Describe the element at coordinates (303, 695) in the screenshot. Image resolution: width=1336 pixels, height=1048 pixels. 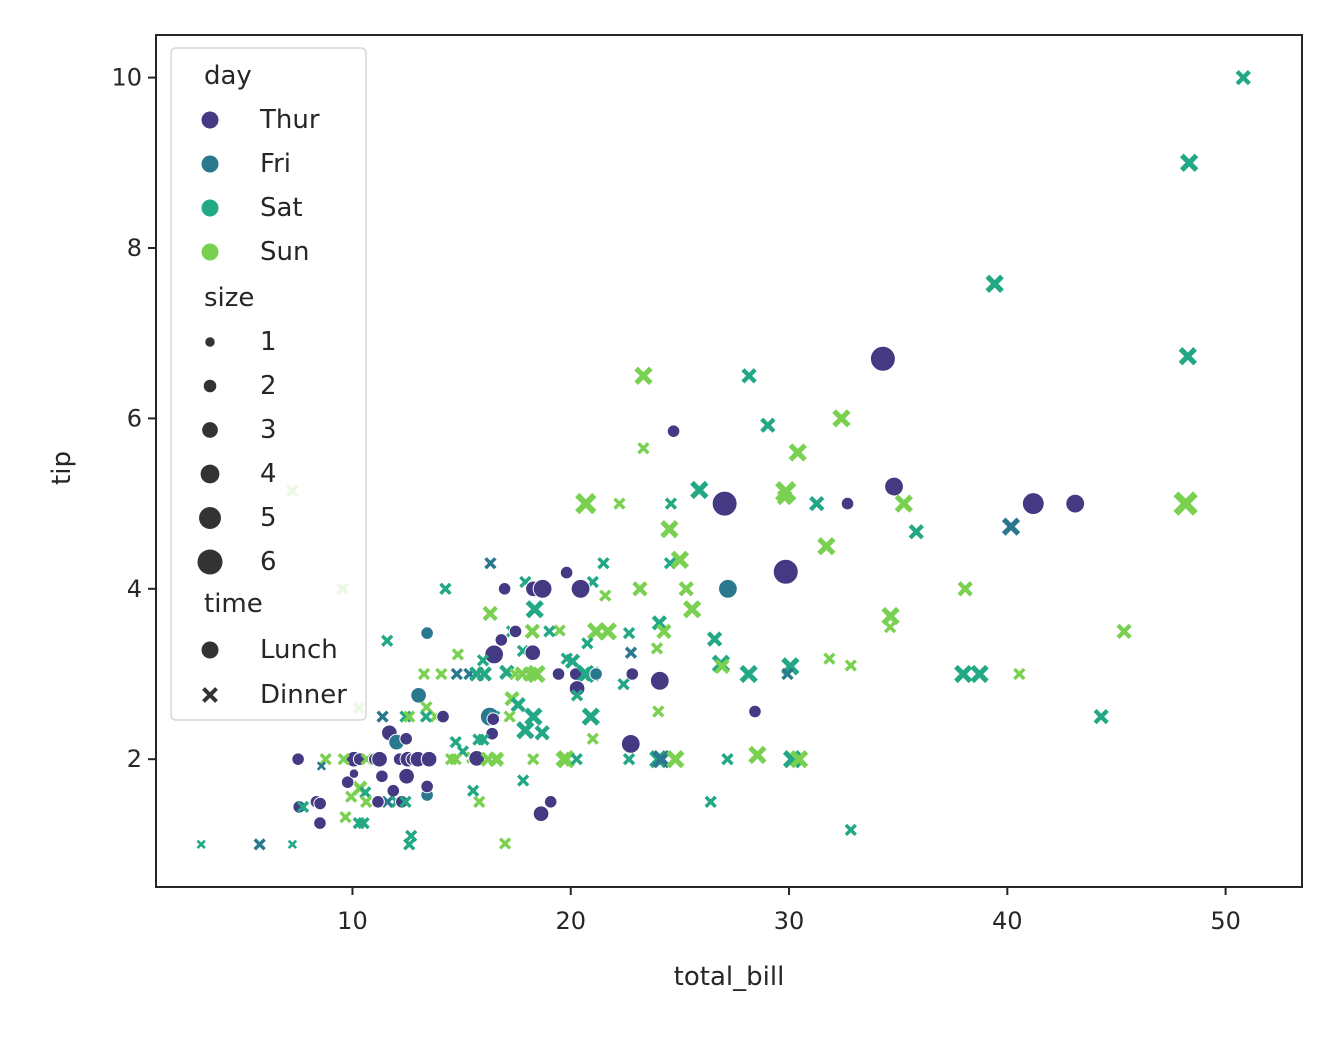
I see `legend-label-time-dinner: Dinner` at that location.